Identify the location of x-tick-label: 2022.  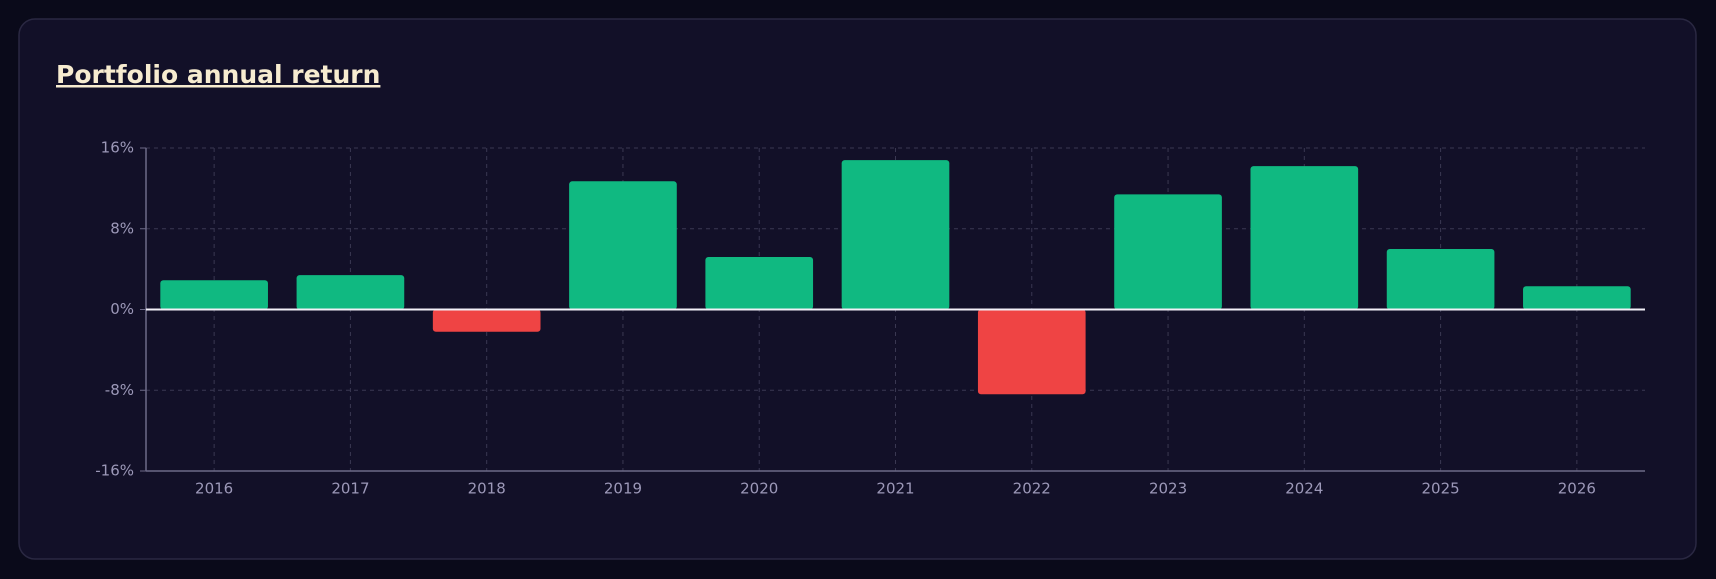
(1032, 489).